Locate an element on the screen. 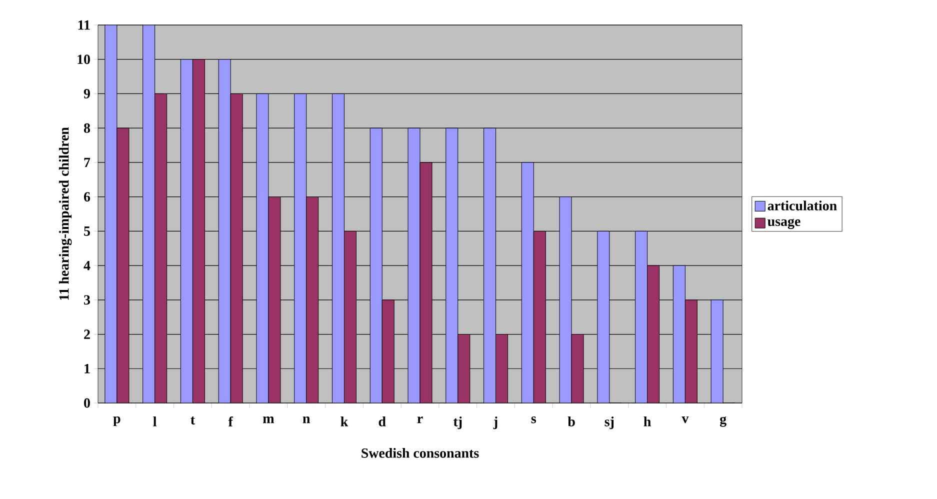 The height and width of the screenshot is (499, 937). x-tick-label: g is located at coordinates (723, 421).